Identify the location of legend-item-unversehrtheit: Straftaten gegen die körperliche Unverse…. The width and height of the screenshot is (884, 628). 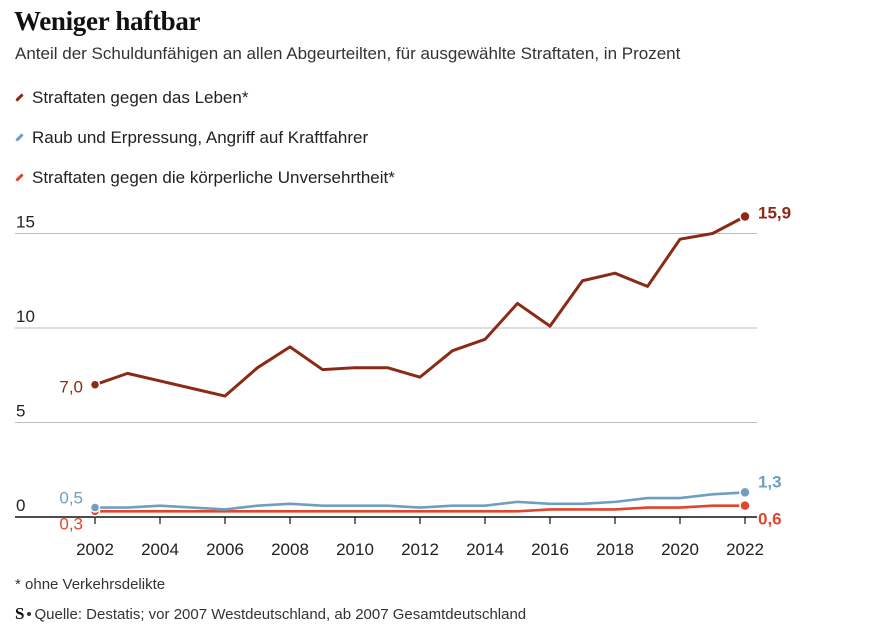
(205, 177).